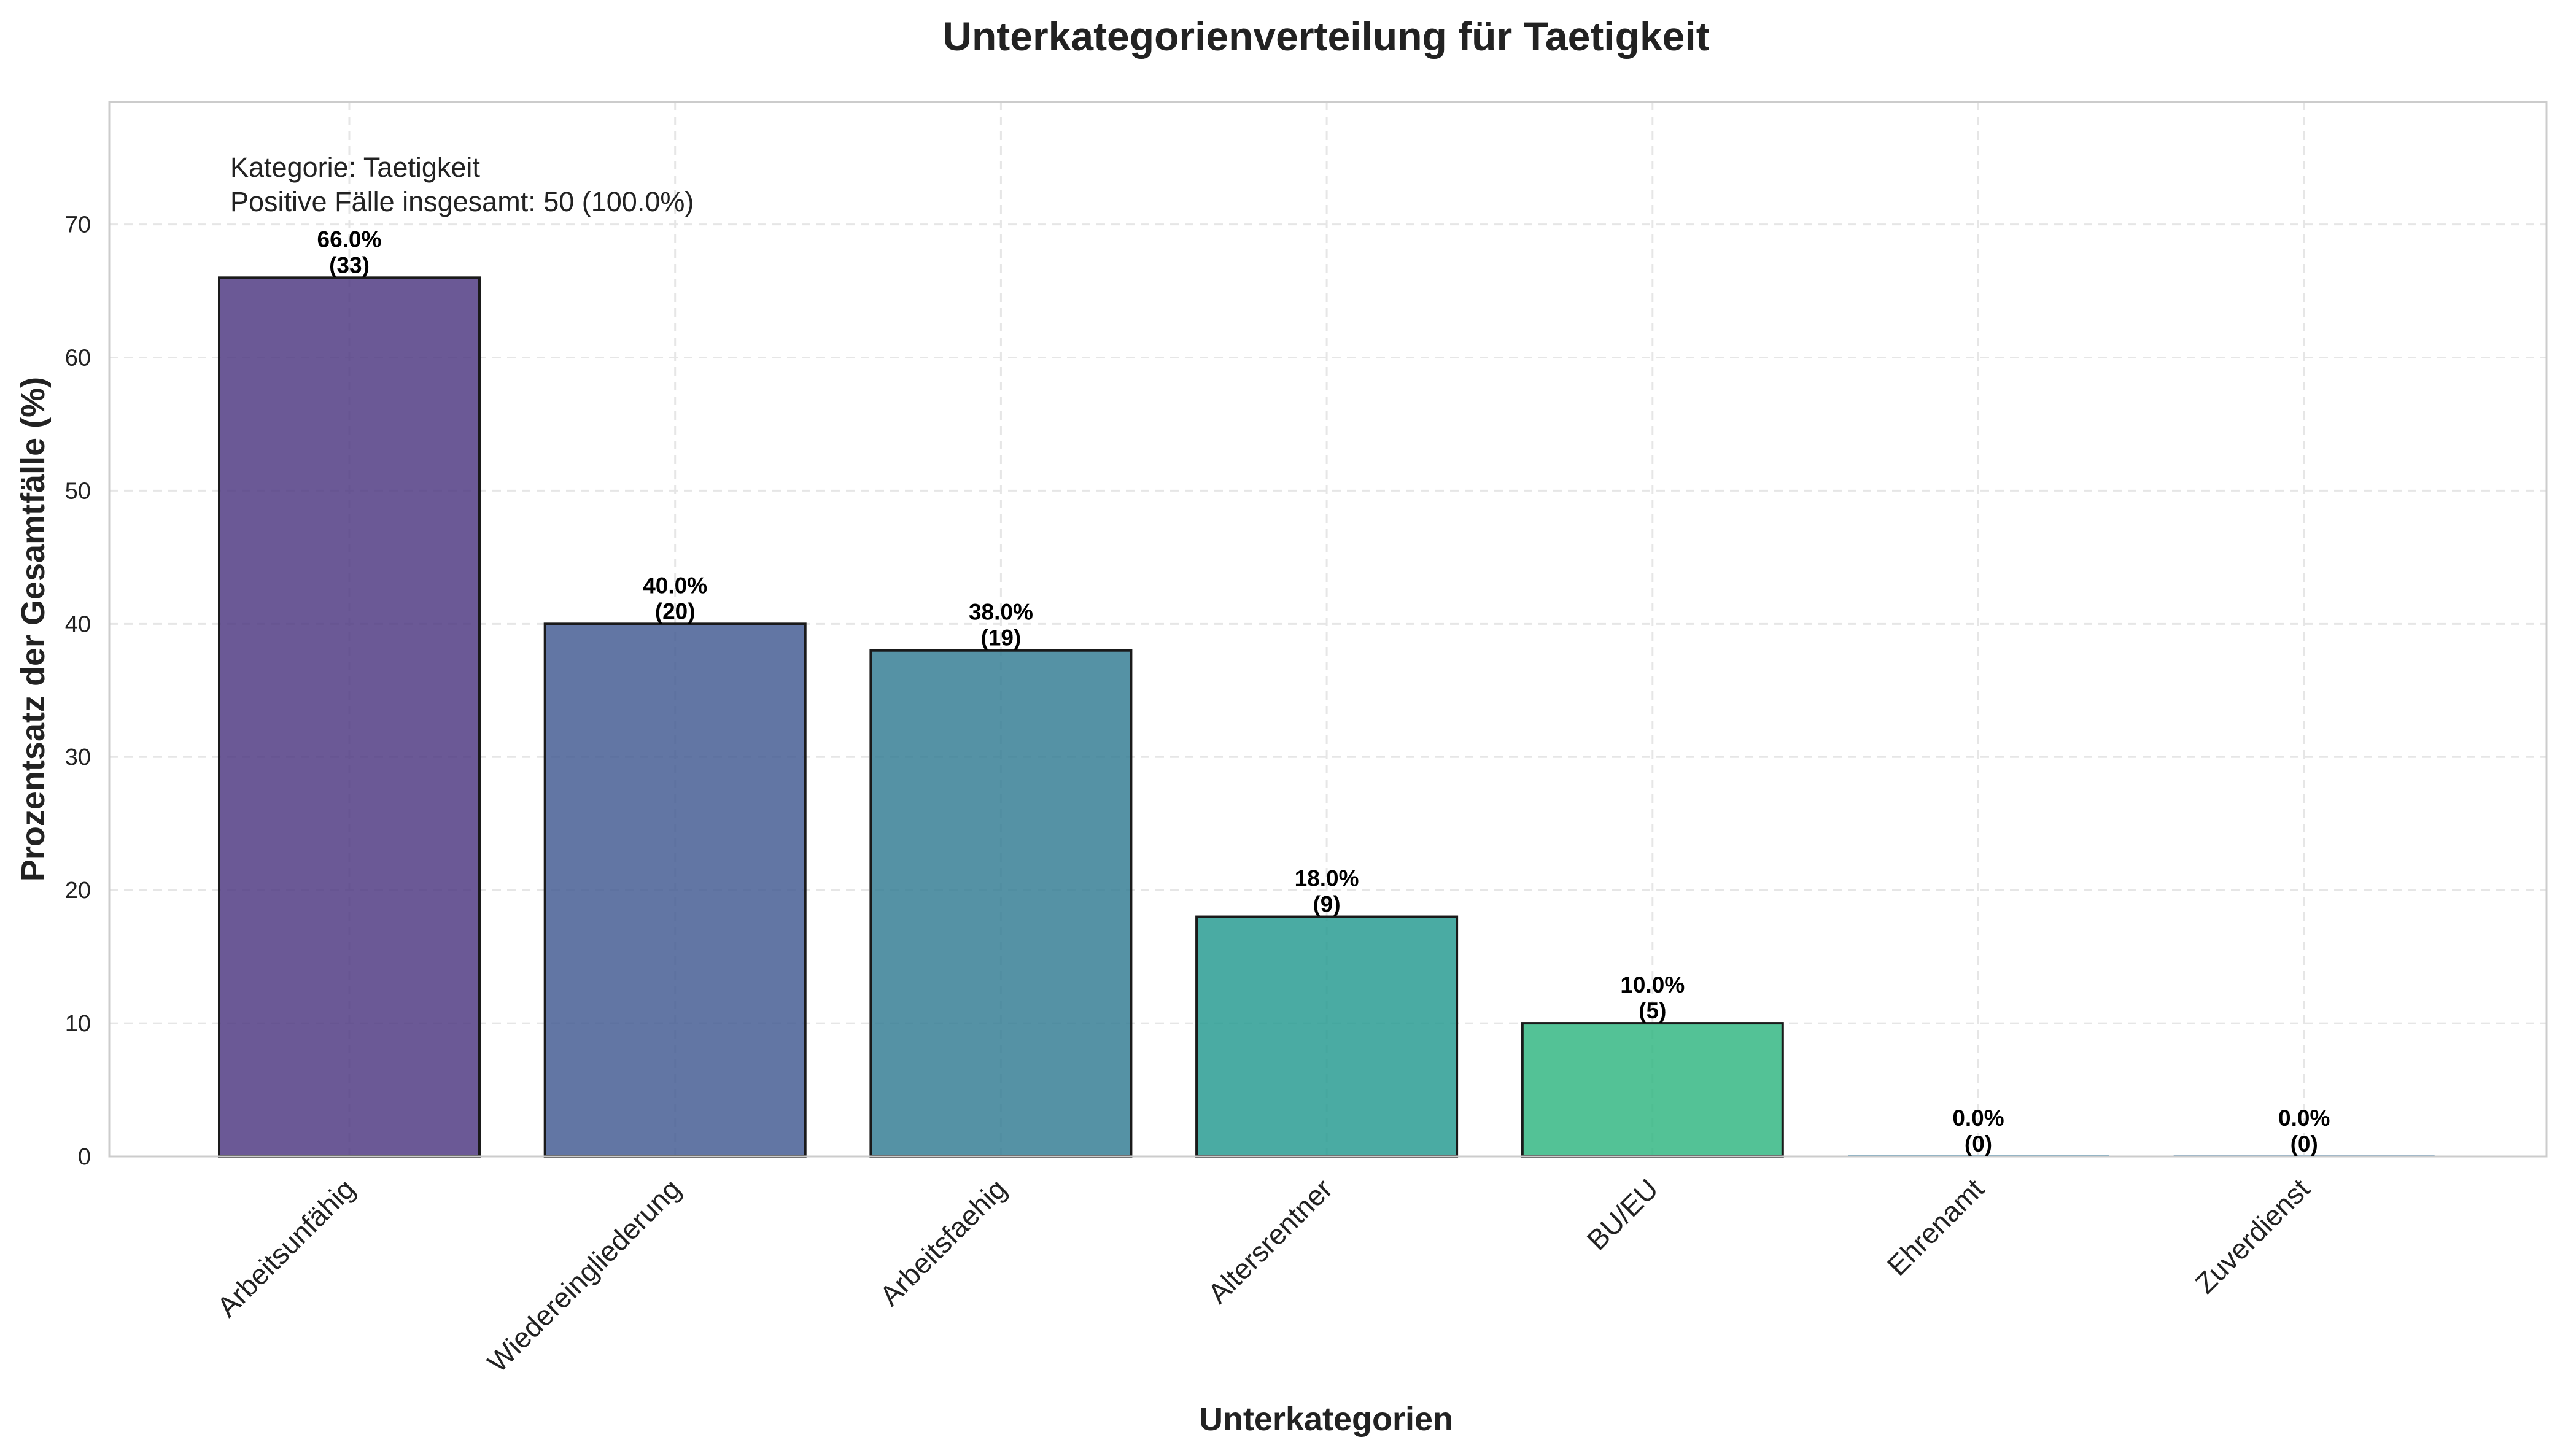 Image resolution: width=2560 pixels, height=1456 pixels. Describe the element at coordinates (78, 691) in the screenshot. I see `y-tick-labels: 0 10 20 30 40 50 60 70` at that location.